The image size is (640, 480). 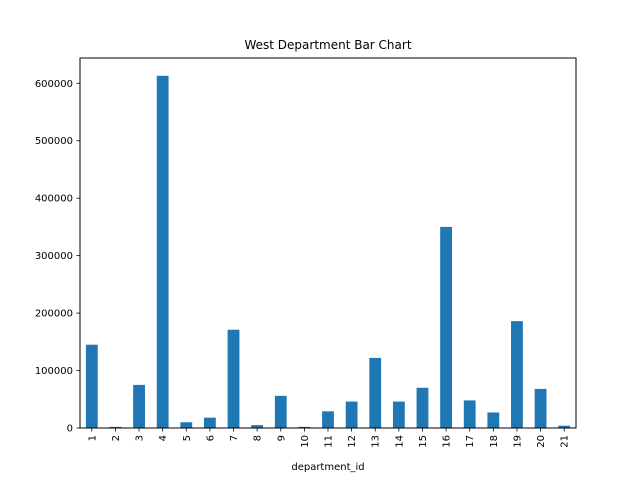 What do you see at coordinates (163, 438) in the screenshot?
I see `x-tick-label: 4` at bounding box center [163, 438].